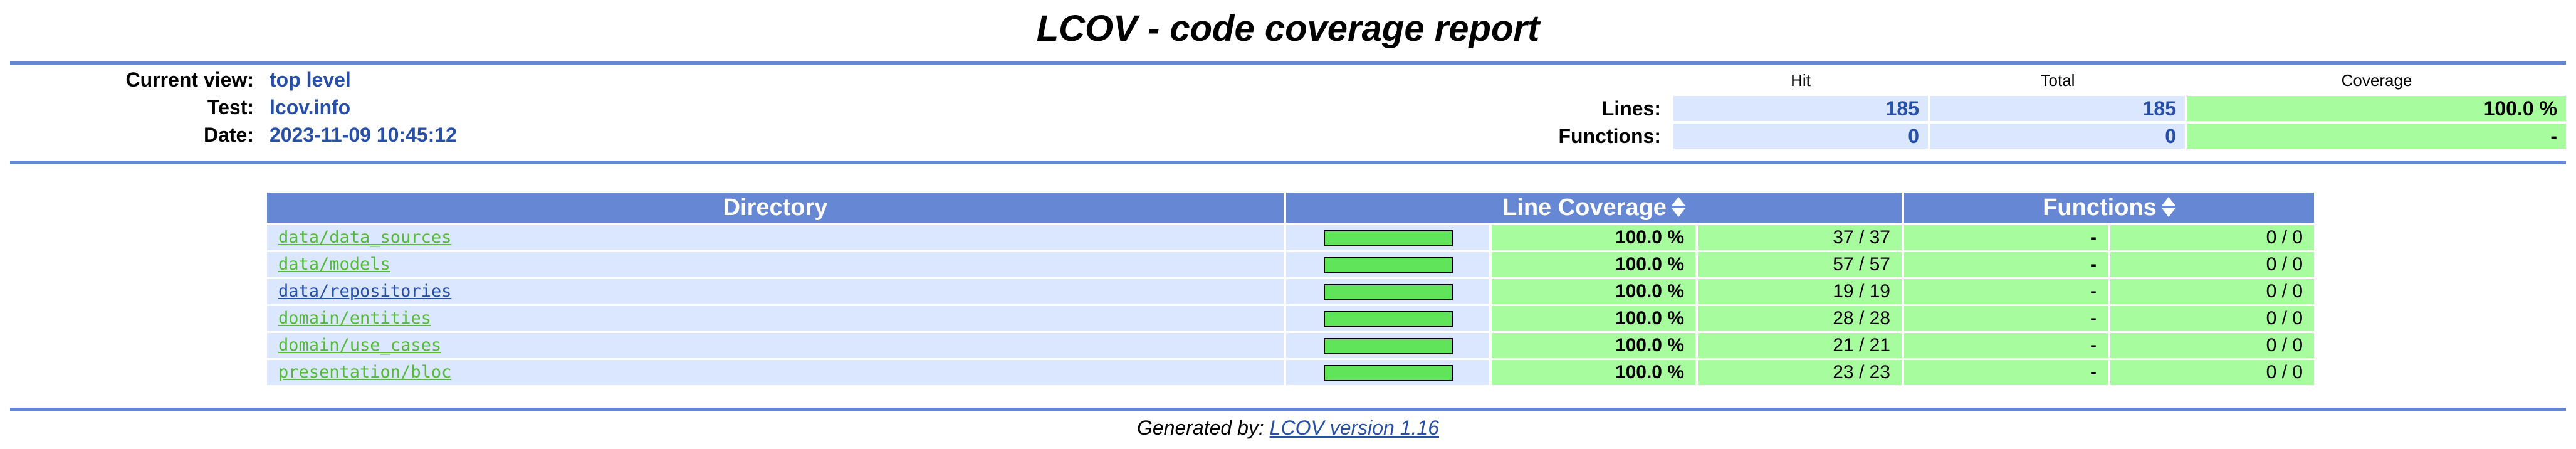 Image resolution: width=2576 pixels, height=449 pixels. What do you see at coordinates (365, 238) in the screenshot?
I see `directory-link: data/data_sources` at bounding box center [365, 238].